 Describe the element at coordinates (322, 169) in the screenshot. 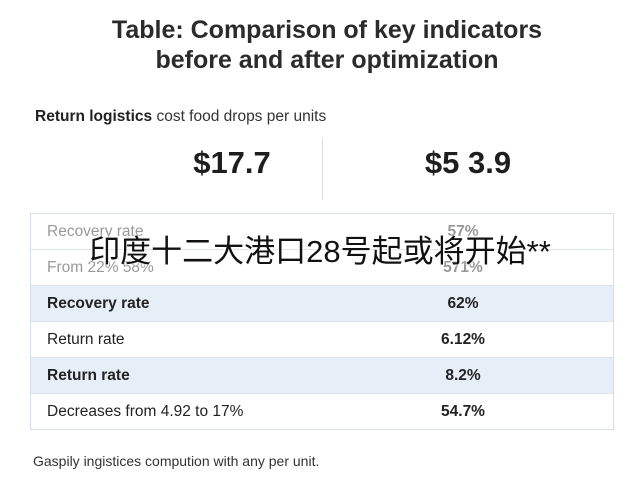

I see `divider` at that location.